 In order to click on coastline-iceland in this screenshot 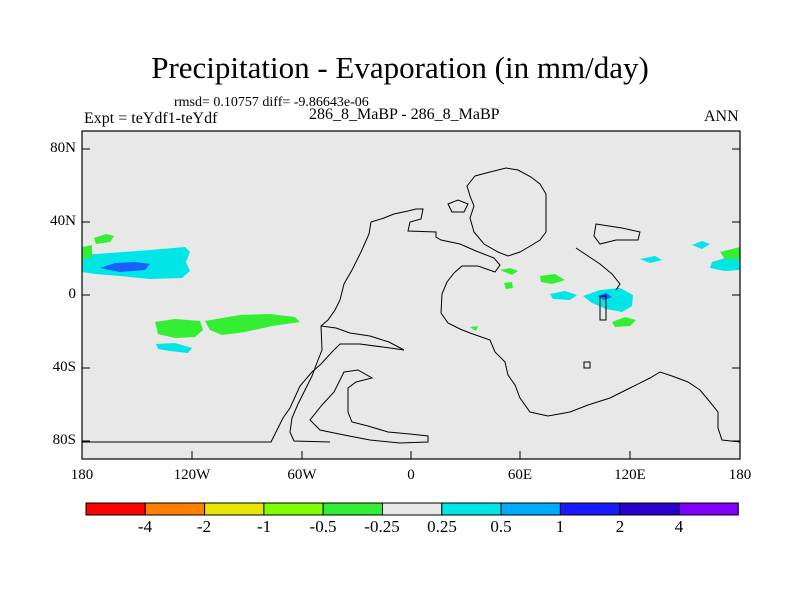, I will do `click(458, 206)`.